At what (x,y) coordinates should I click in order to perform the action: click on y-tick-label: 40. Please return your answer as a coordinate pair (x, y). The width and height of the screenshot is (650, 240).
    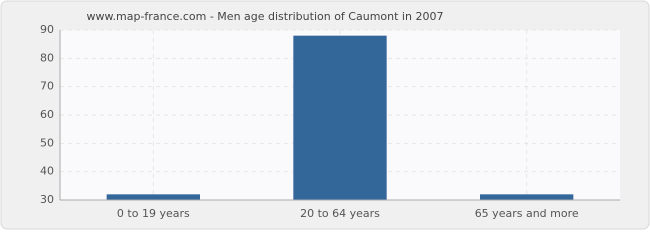
    Looking at the image, I should click on (47, 171).